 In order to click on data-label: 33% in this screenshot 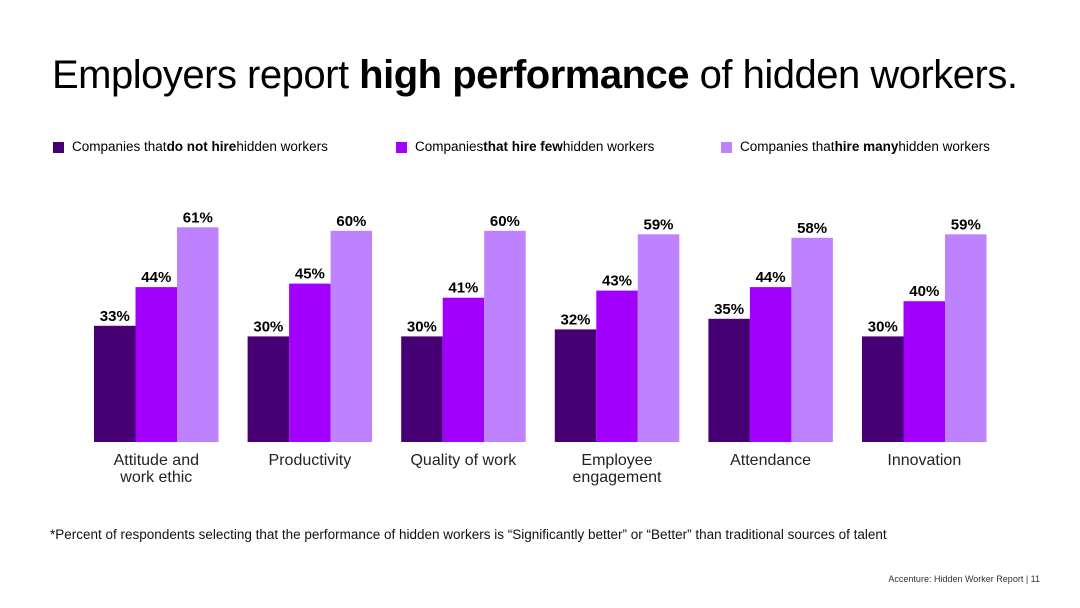, I will do `click(115, 316)`.